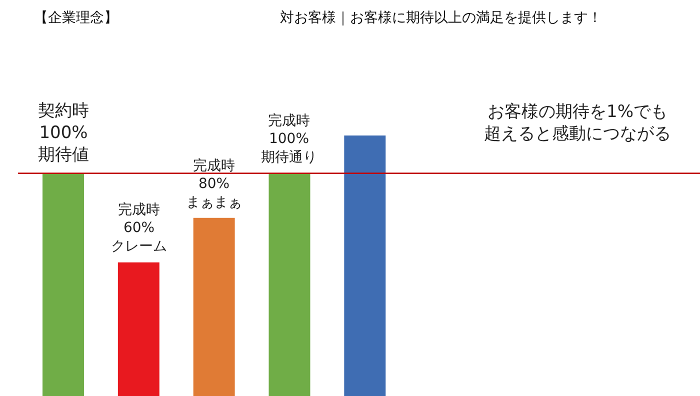  I want to click on data-label: 完成時 60% クレーム, so click(139, 228).